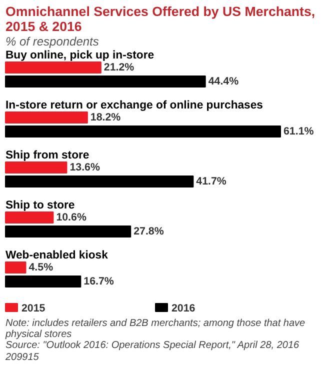  I want to click on data-label: 41.7%, so click(211, 182).